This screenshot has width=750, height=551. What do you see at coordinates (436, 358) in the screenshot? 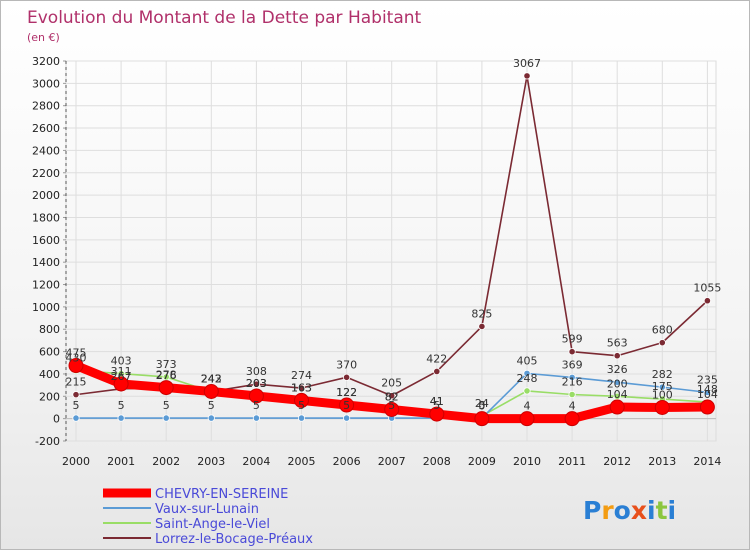
I see `data-label: 422` at bounding box center [436, 358].